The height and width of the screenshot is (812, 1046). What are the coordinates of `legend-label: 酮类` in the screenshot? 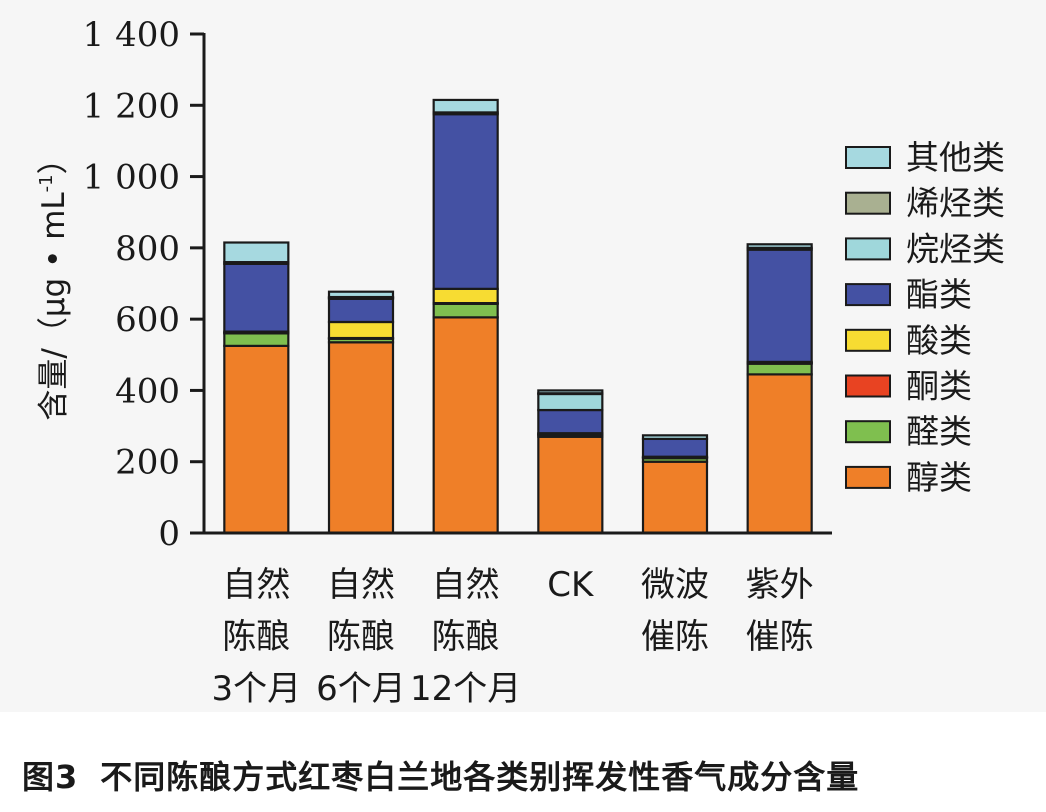 It's located at (939, 386).